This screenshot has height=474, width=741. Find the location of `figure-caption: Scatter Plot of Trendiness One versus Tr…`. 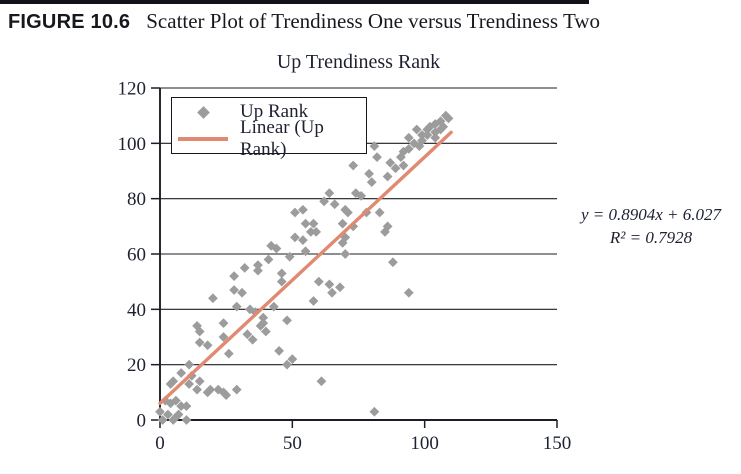

figure-caption: Scatter Plot of Trendiness One versus Tr… is located at coordinates (373, 21).